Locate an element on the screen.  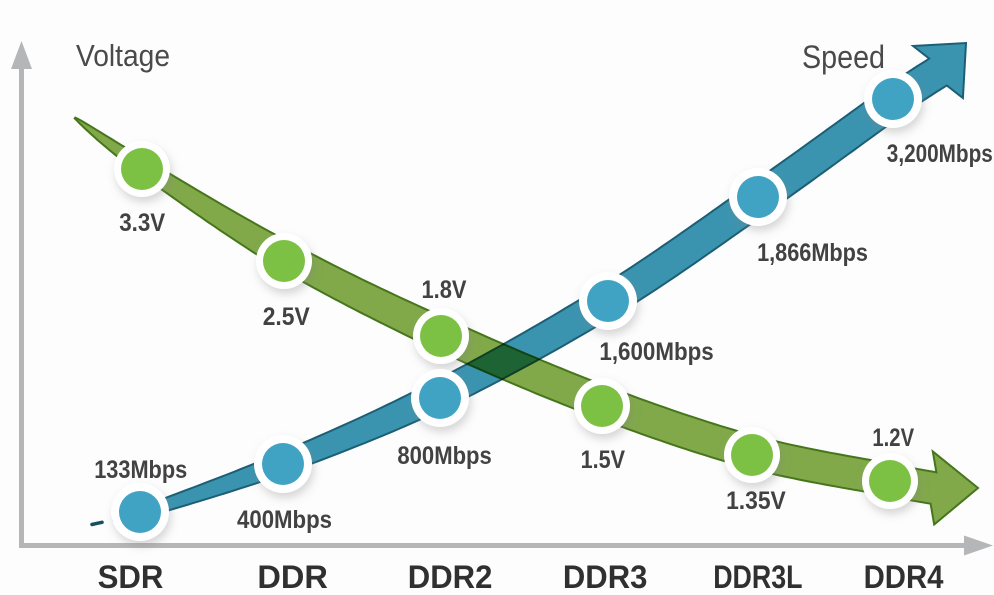
svg-text: Speed is located at coordinates (843, 57).